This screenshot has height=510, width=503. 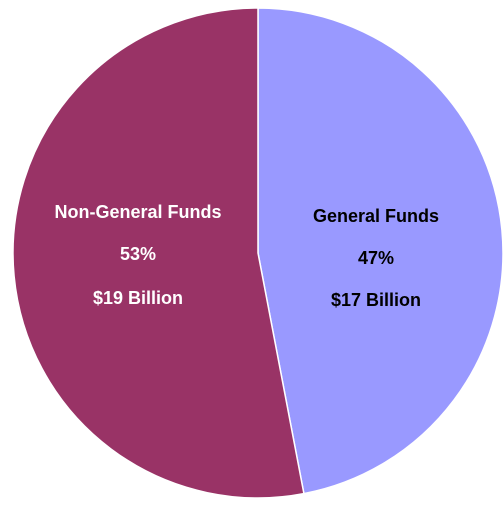 What do you see at coordinates (138, 254) in the screenshot?
I see `percent-non-general-funds: 53%` at bounding box center [138, 254].